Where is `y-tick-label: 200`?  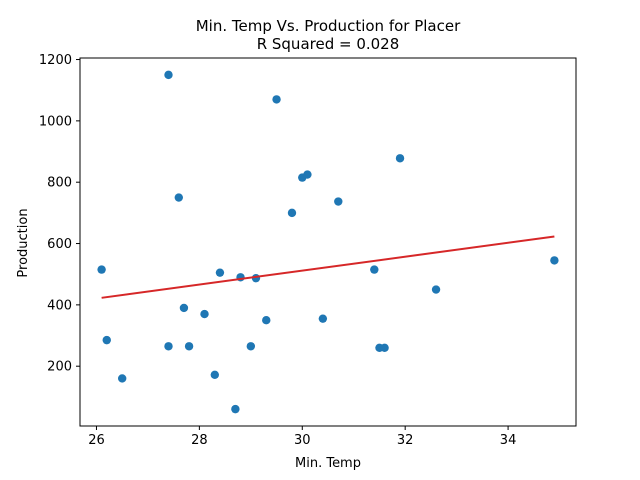 y-tick-label: 200 is located at coordinates (59, 367).